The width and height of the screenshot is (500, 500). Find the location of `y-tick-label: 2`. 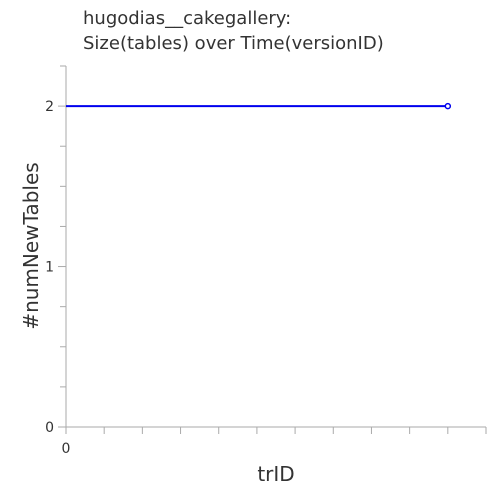

y-tick-label: 2 is located at coordinates (49, 107).